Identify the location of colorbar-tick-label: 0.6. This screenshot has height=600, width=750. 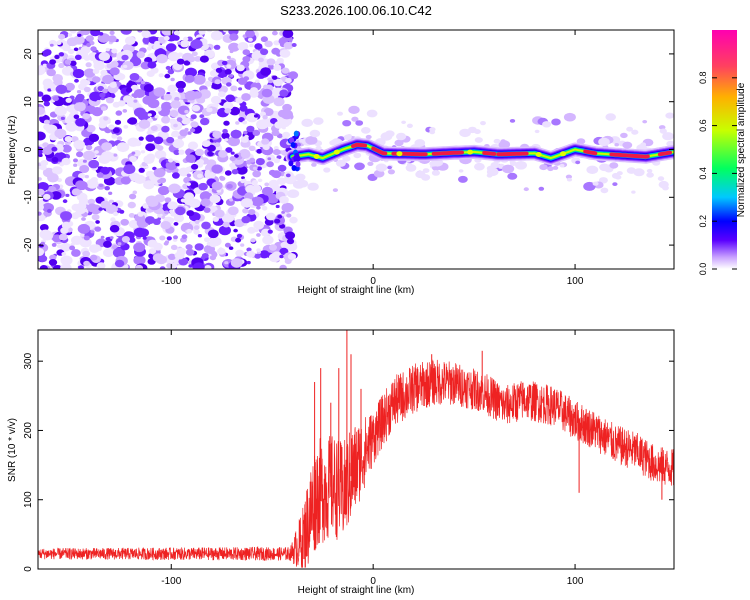
(703, 125).